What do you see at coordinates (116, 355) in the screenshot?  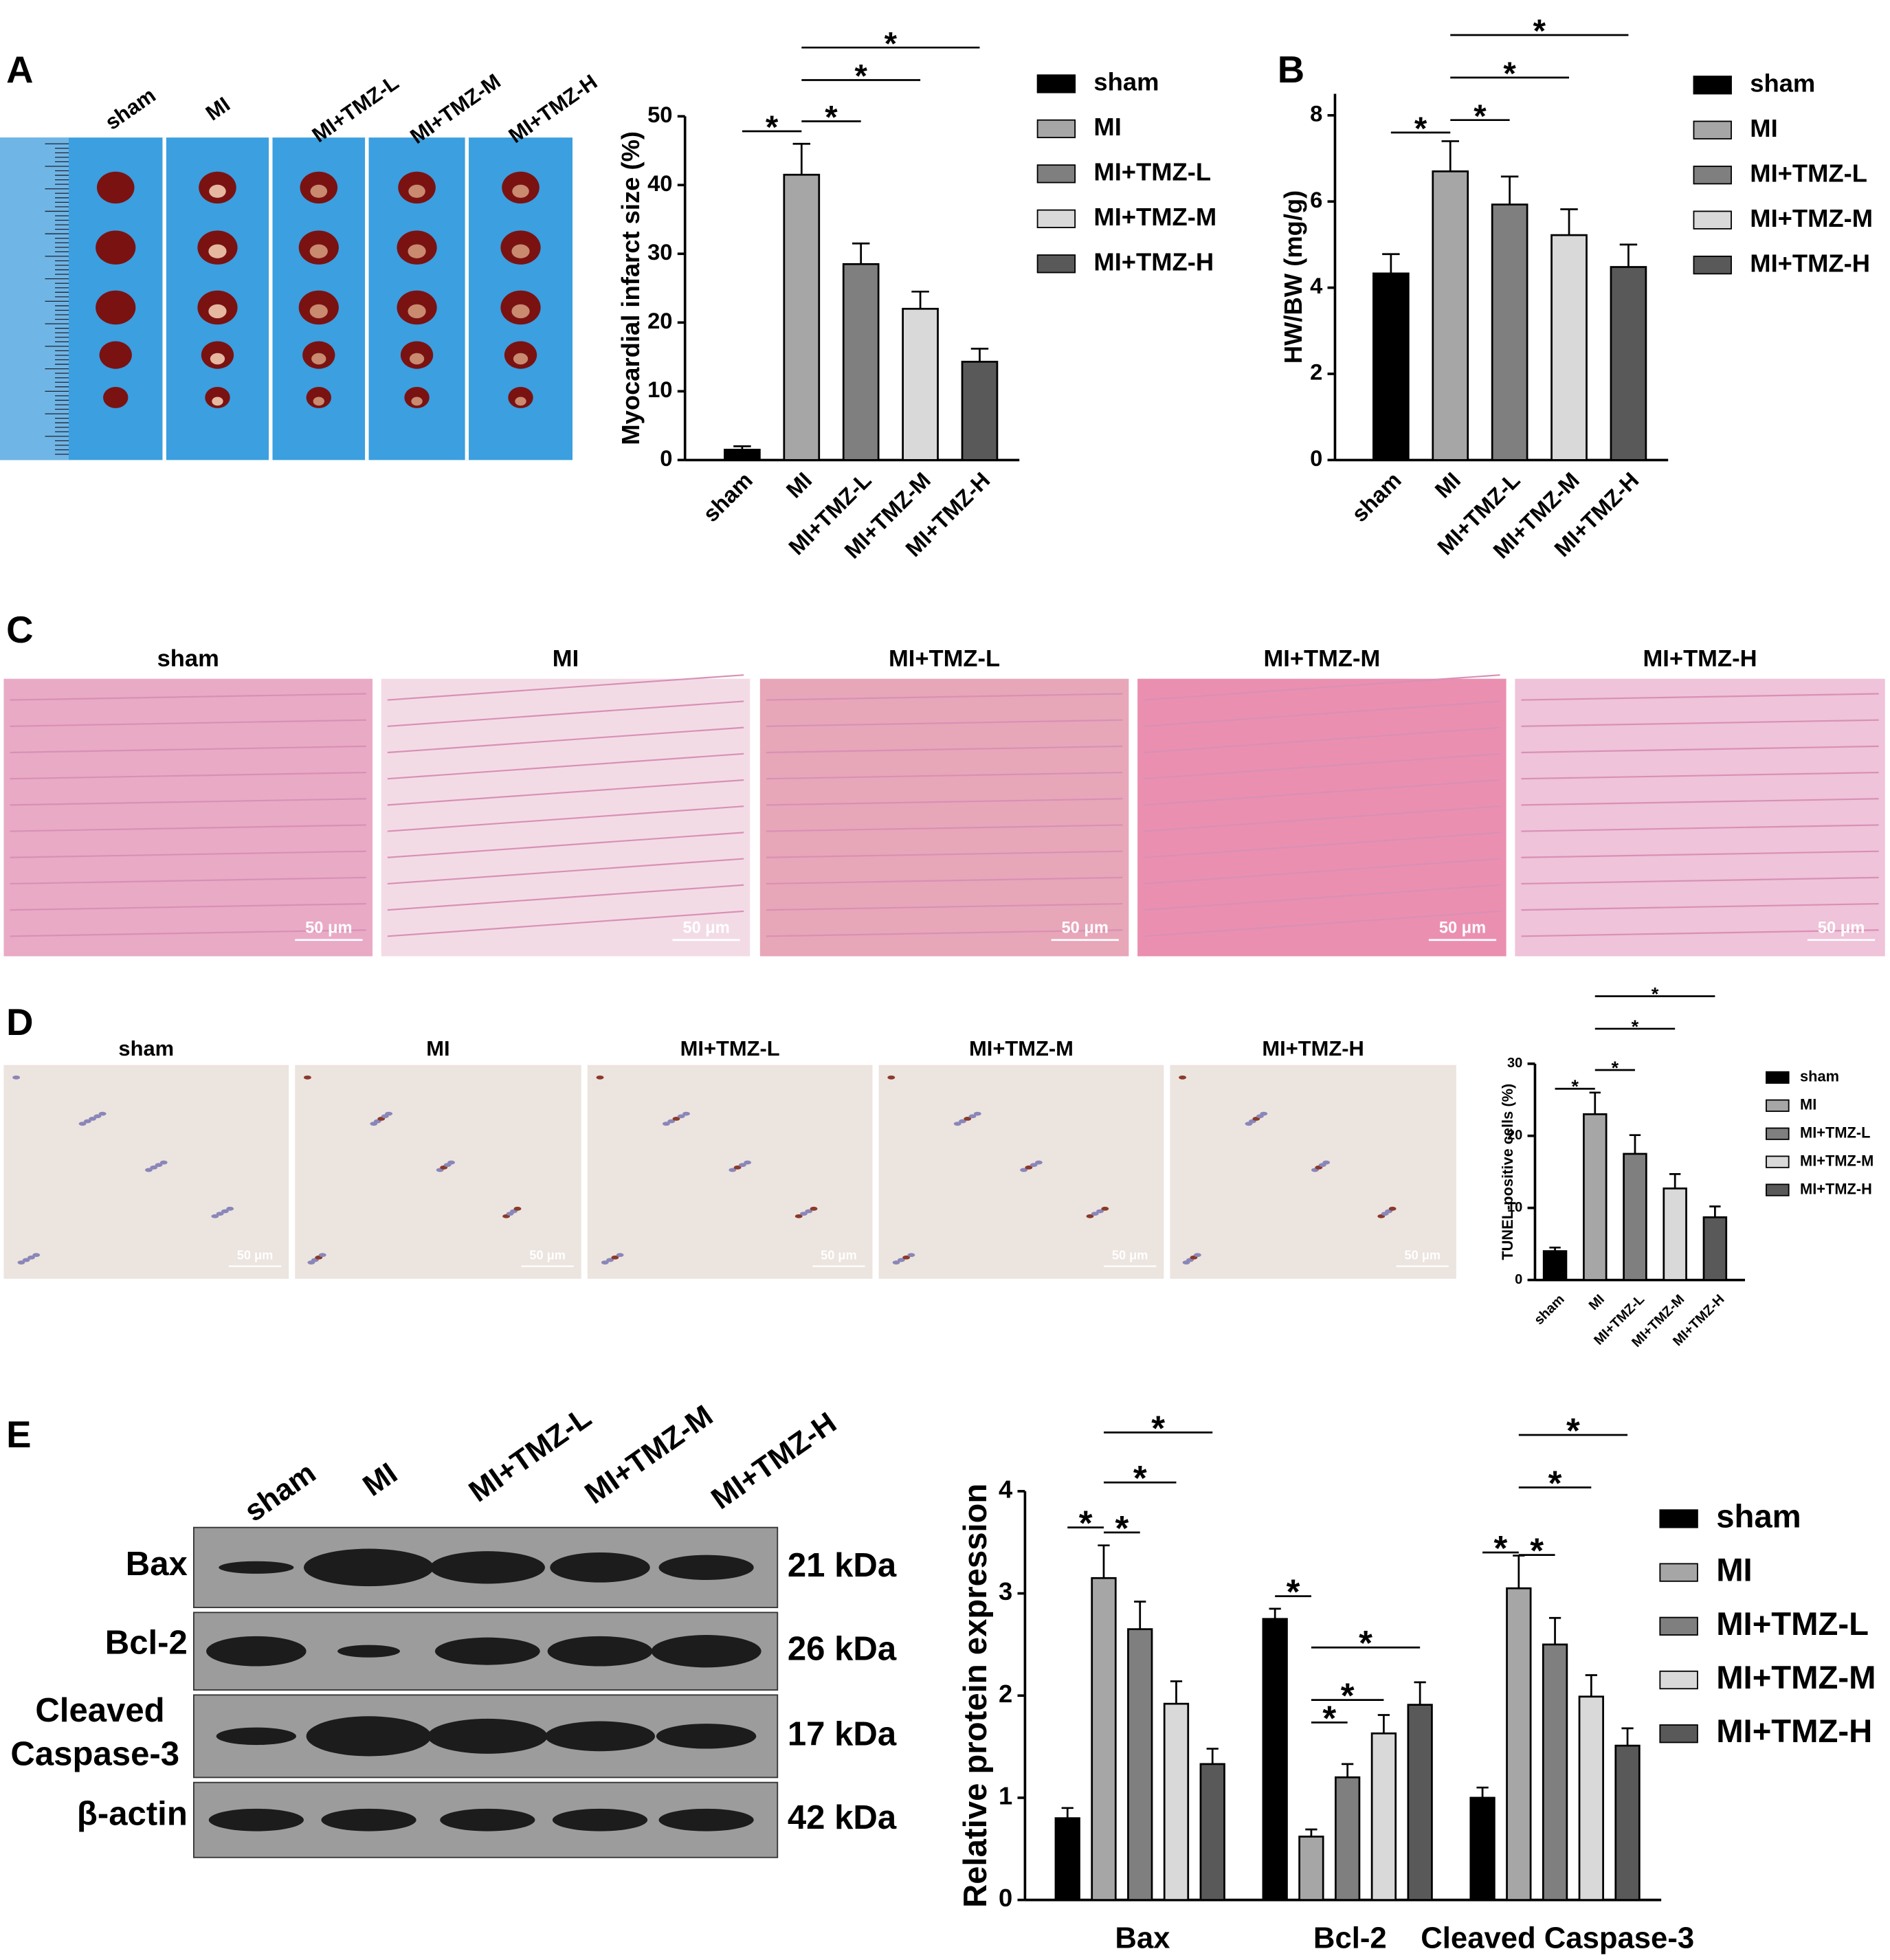 I see `heart-slice` at bounding box center [116, 355].